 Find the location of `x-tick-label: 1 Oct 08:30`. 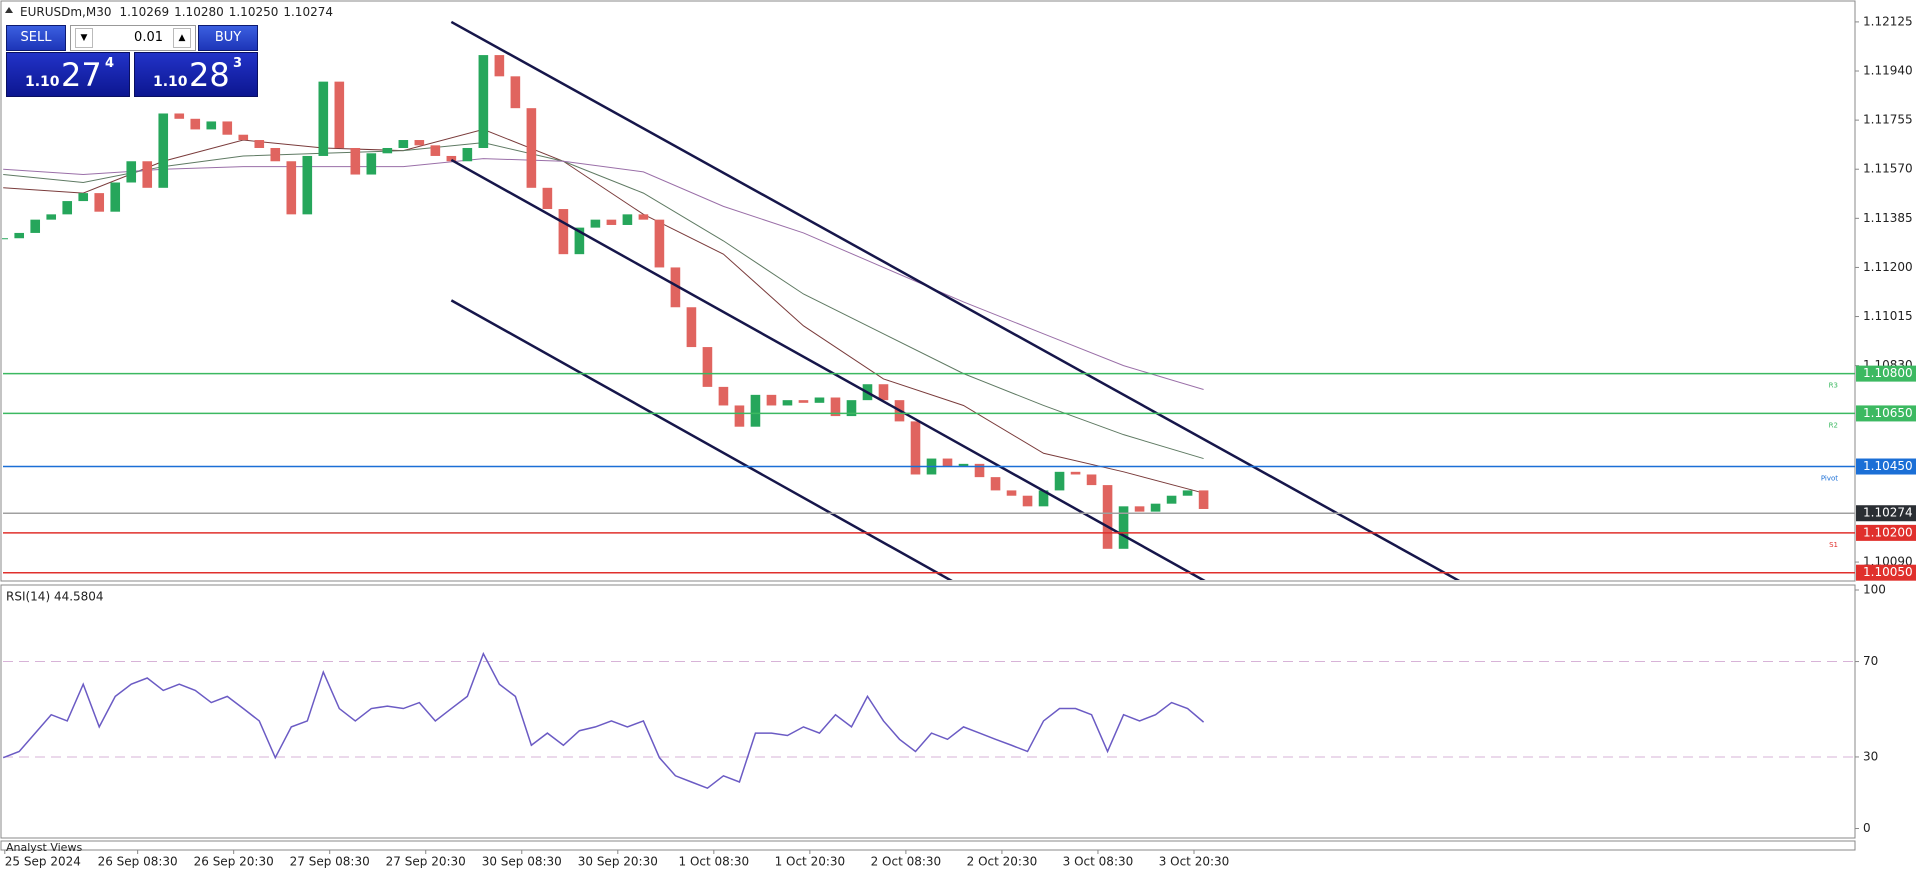

x-tick-label: 1 Oct 08:30 is located at coordinates (714, 862).